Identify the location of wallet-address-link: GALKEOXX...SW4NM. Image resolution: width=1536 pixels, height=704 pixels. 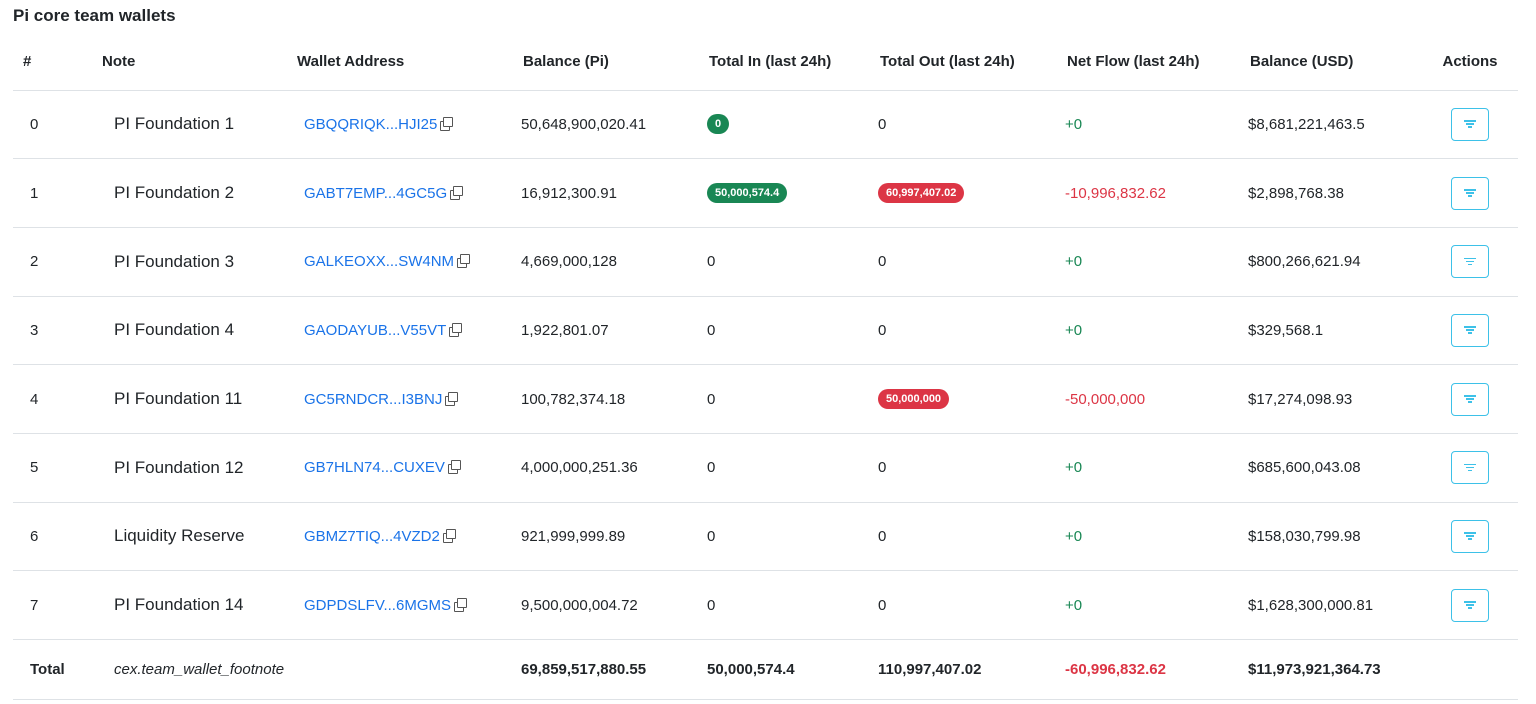
(379, 262).